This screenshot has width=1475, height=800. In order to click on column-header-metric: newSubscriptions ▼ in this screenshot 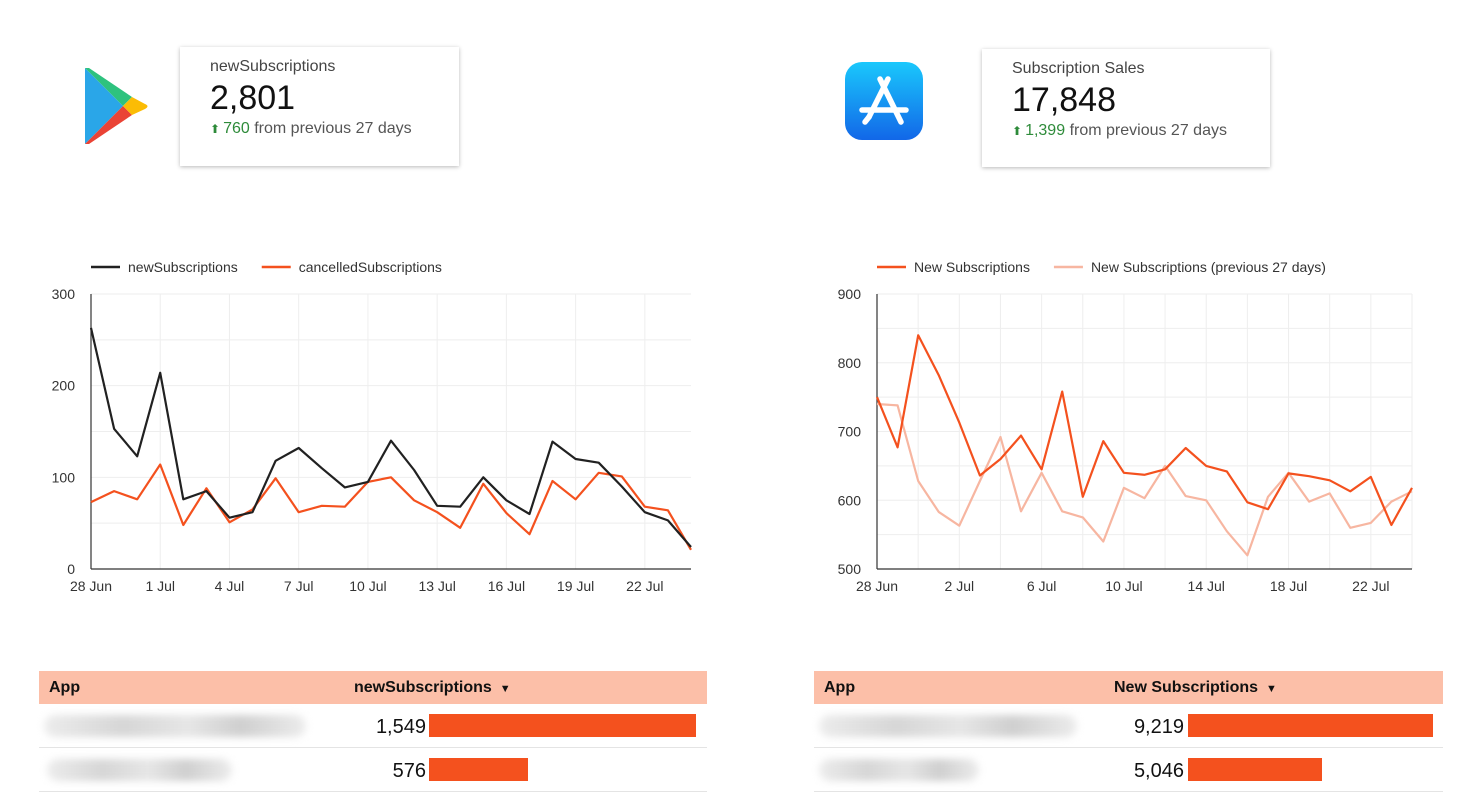, I will do `click(432, 688)`.